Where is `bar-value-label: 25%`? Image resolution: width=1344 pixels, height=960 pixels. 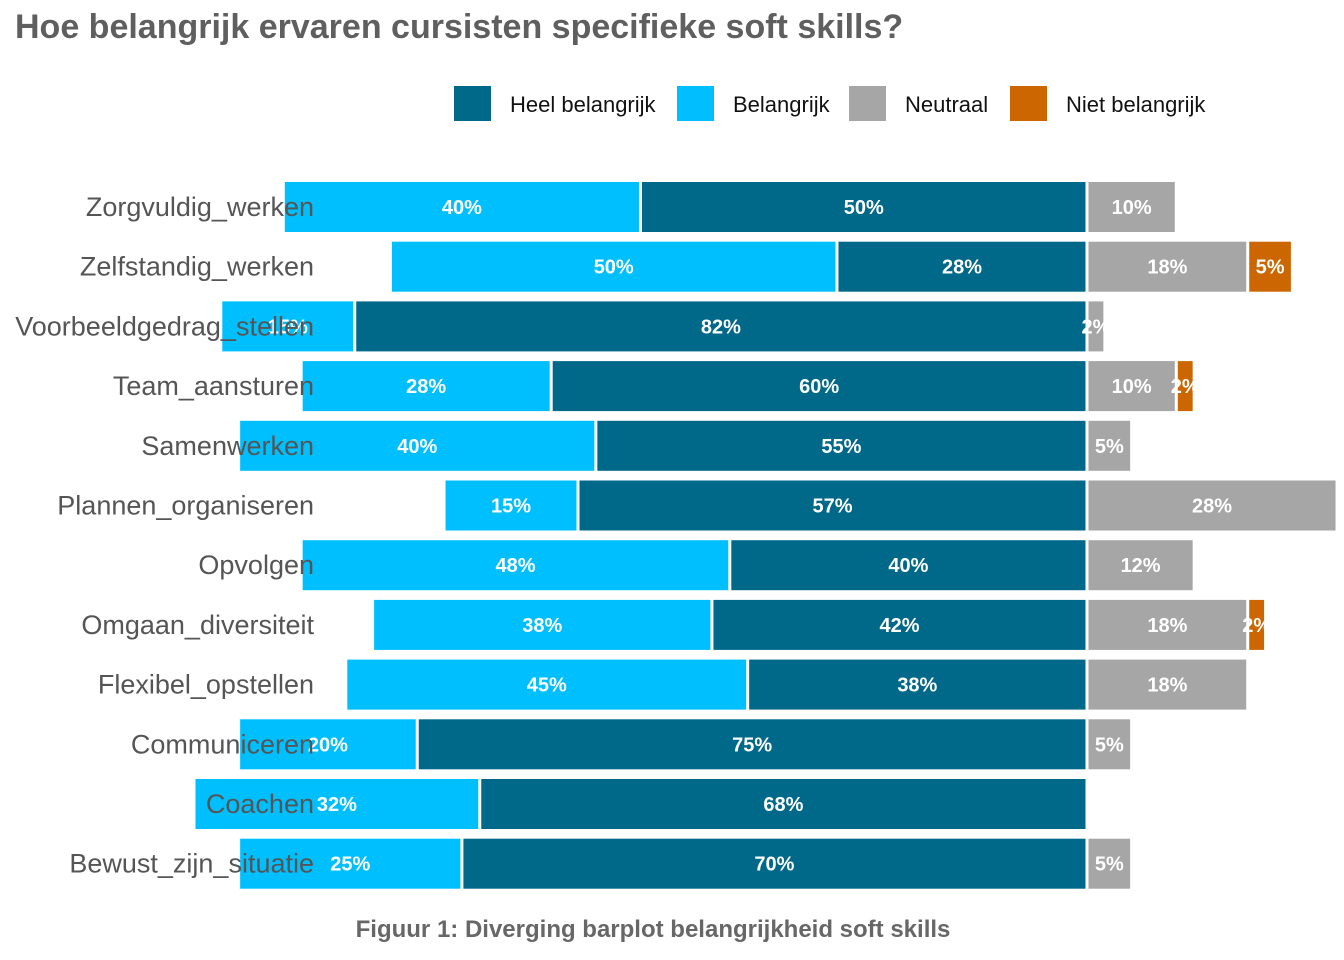
bar-value-label: 25% is located at coordinates (350, 865).